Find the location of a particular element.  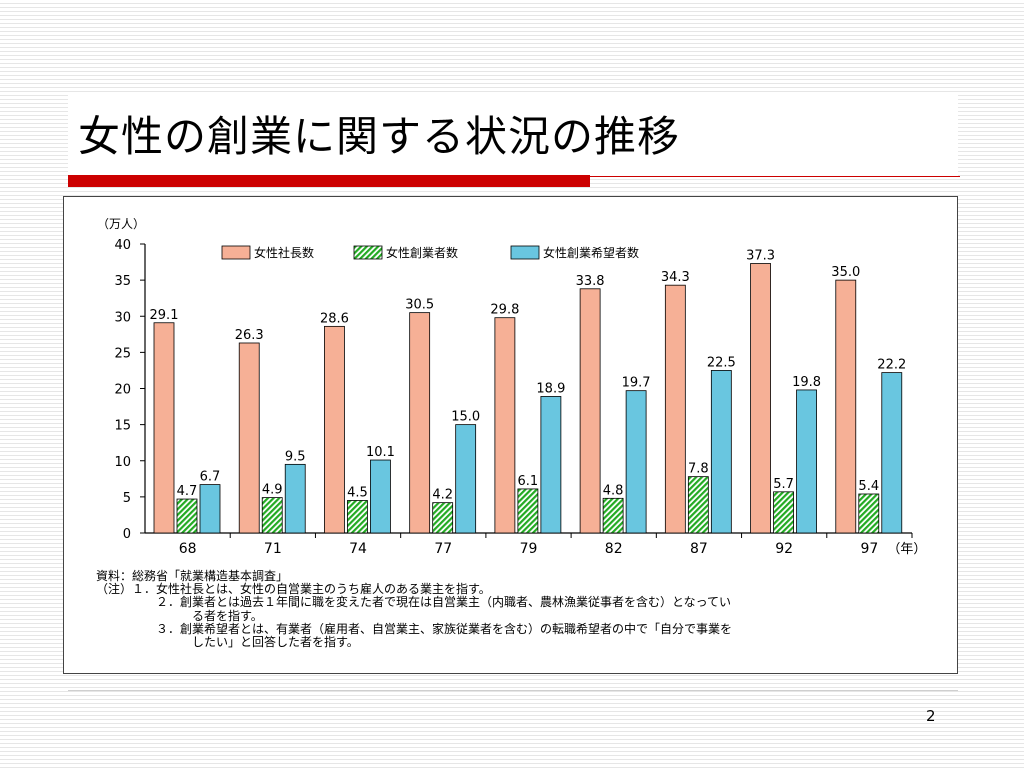

data-label: 37.3 is located at coordinates (760, 256).